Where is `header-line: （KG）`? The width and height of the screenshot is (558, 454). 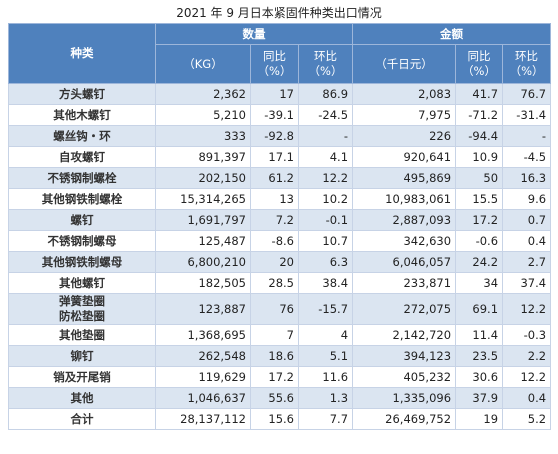
header-line: （KG） is located at coordinates (203, 63).